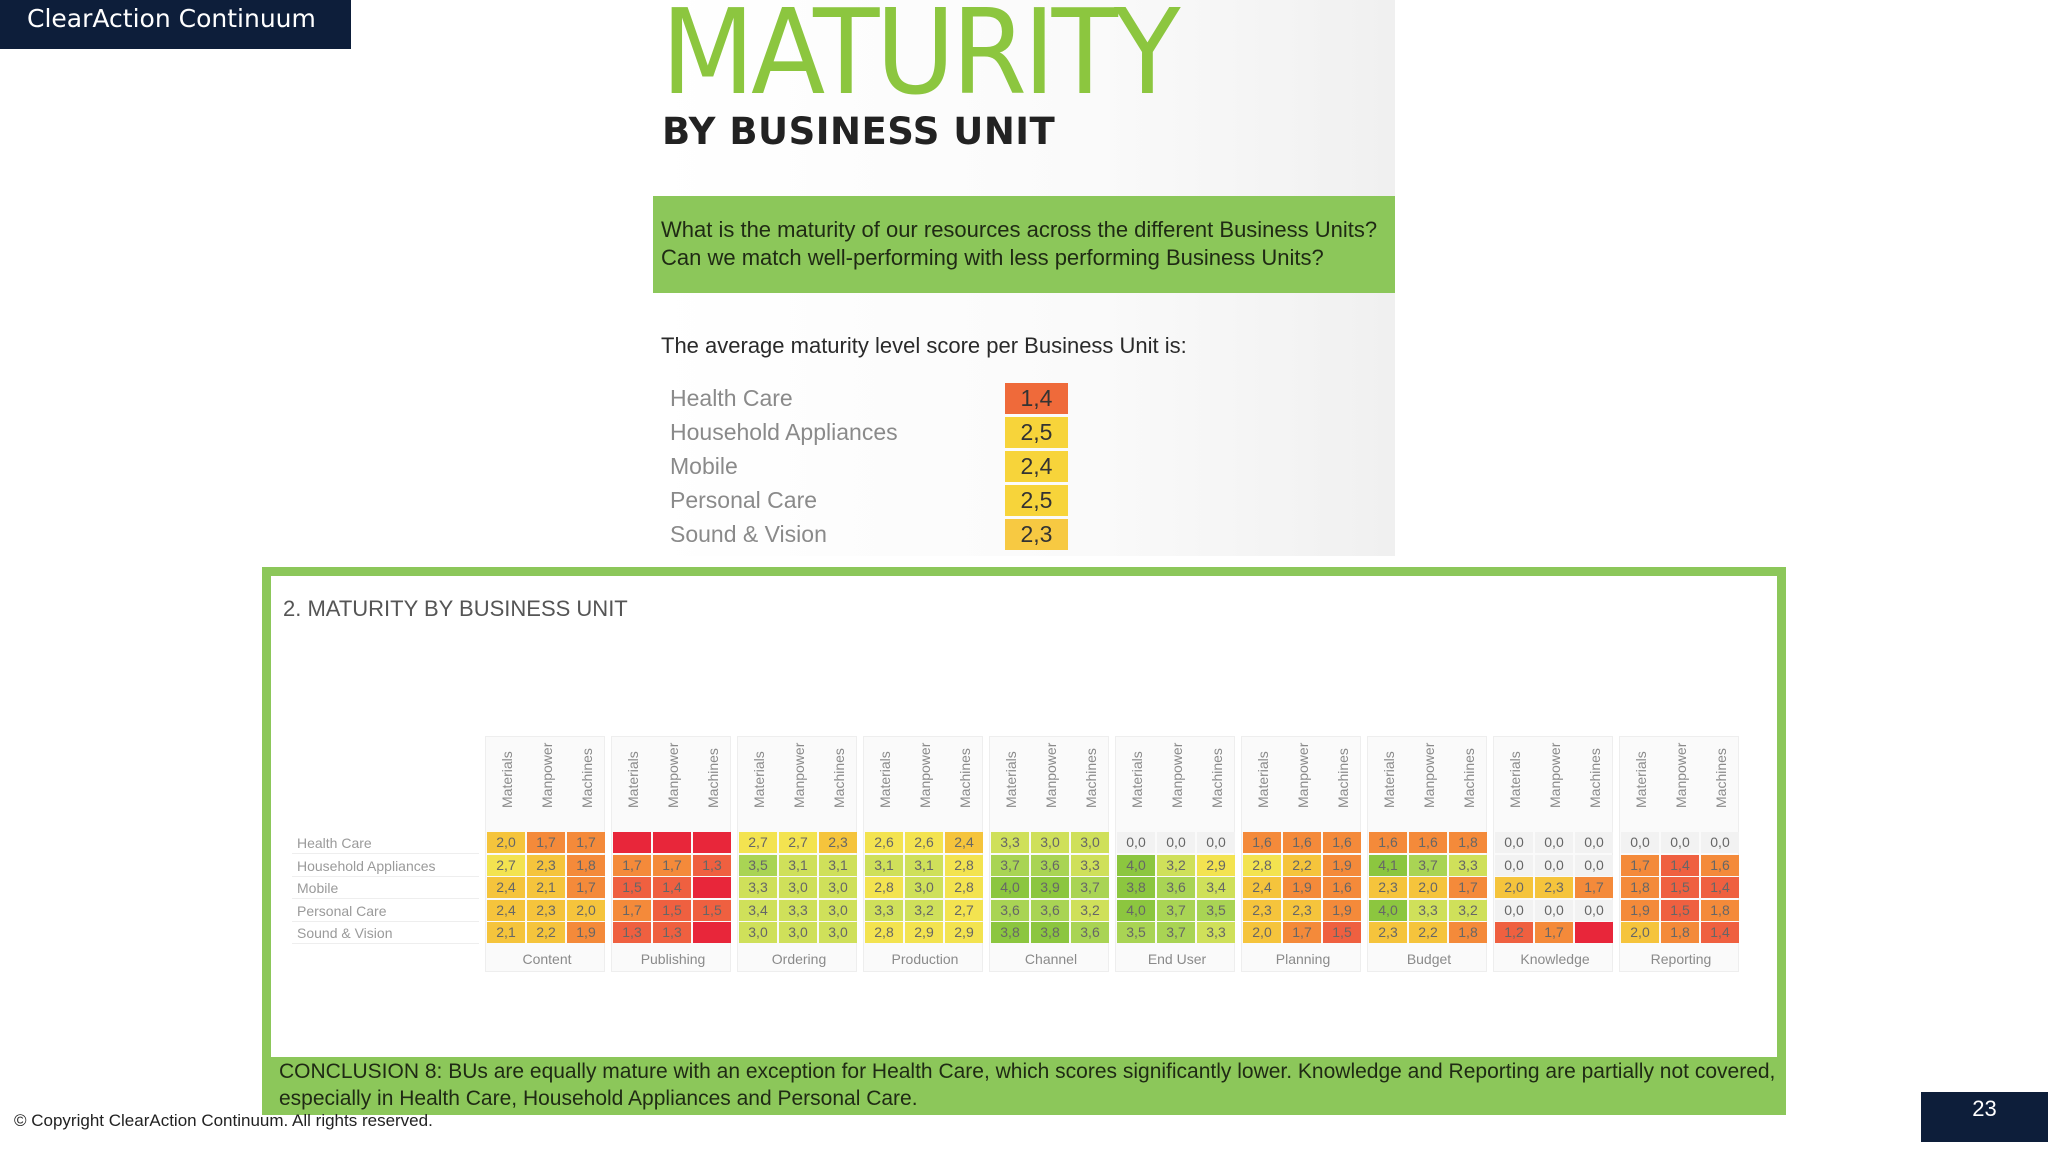 The height and width of the screenshot is (1152, 2048). Describe the element at coordinates (506, 842) in the screenshot. I see `maturity-cell: 2,0` at that location.